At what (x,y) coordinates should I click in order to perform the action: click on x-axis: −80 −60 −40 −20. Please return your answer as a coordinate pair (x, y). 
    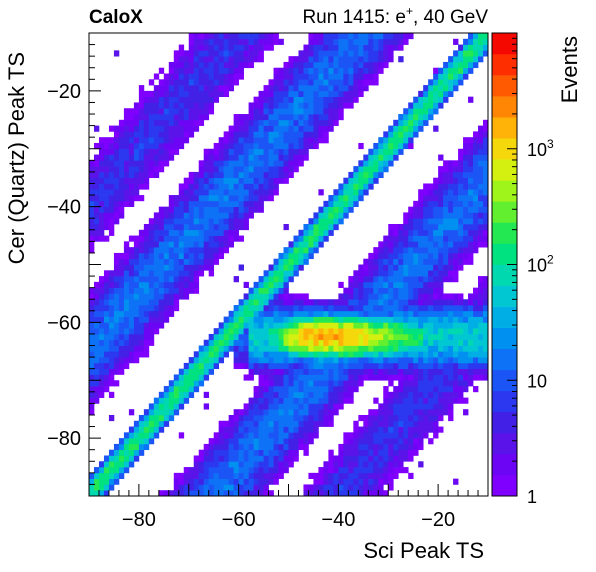
    Looking at the image, I should click on (288, 507).